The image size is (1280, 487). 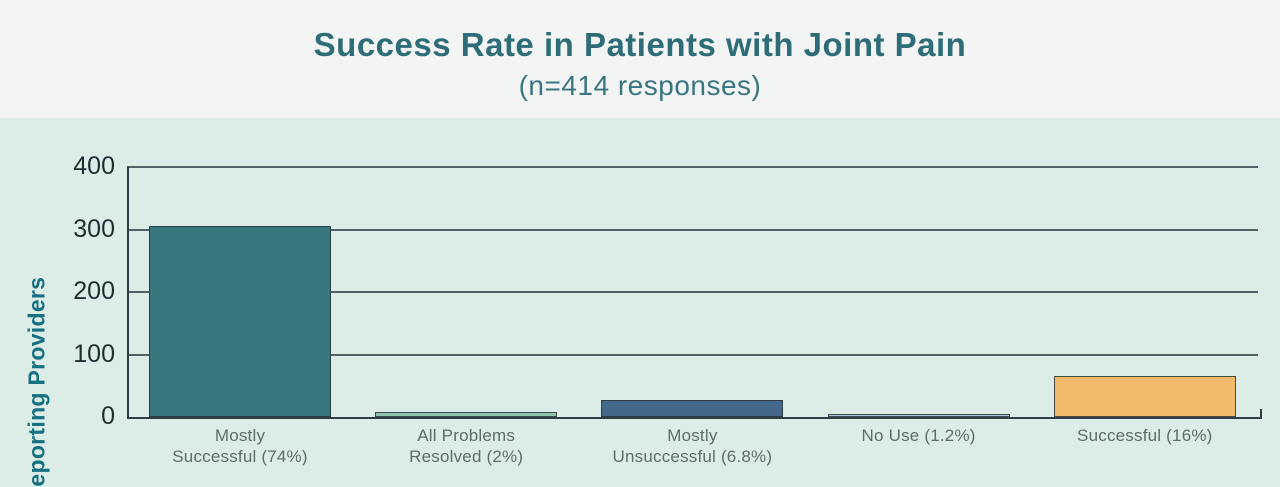 What do you see at coordinates (1261, 413) in the screenshot?
I see `x-axis-end-tick` at bounding box center [1261, 413].